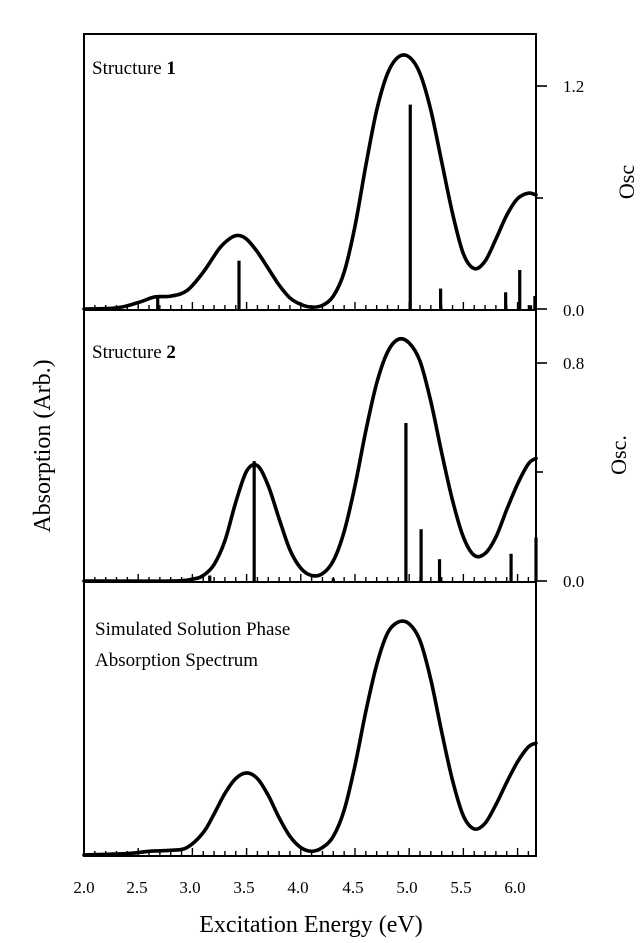 This screenshot has height=943, width=640. I want to click on right-tick-label-1-high: 1.2, so click(573, 86).